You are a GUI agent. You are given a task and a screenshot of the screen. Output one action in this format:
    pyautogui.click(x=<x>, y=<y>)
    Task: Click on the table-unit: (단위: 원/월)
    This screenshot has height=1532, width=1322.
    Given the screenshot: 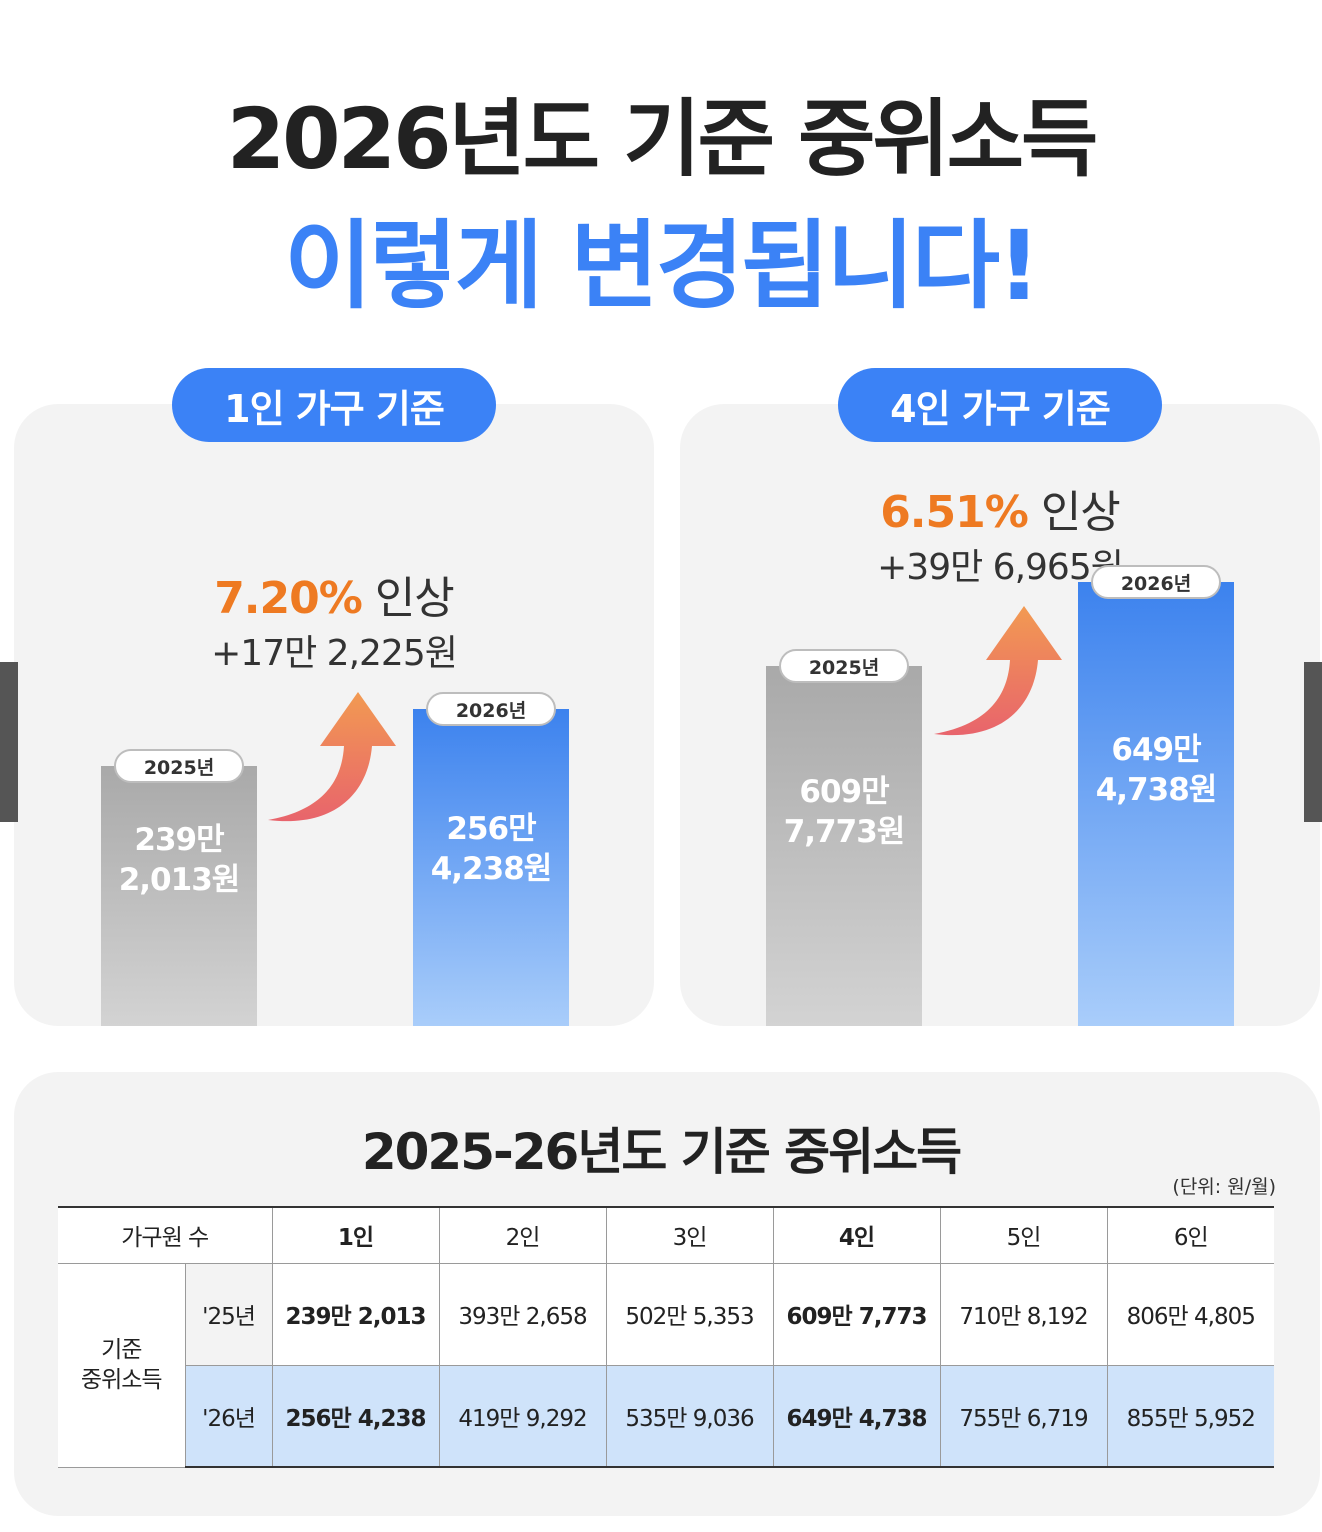 What is the action you would take?
    pyautogui.click(x=1224, y=1187)
    